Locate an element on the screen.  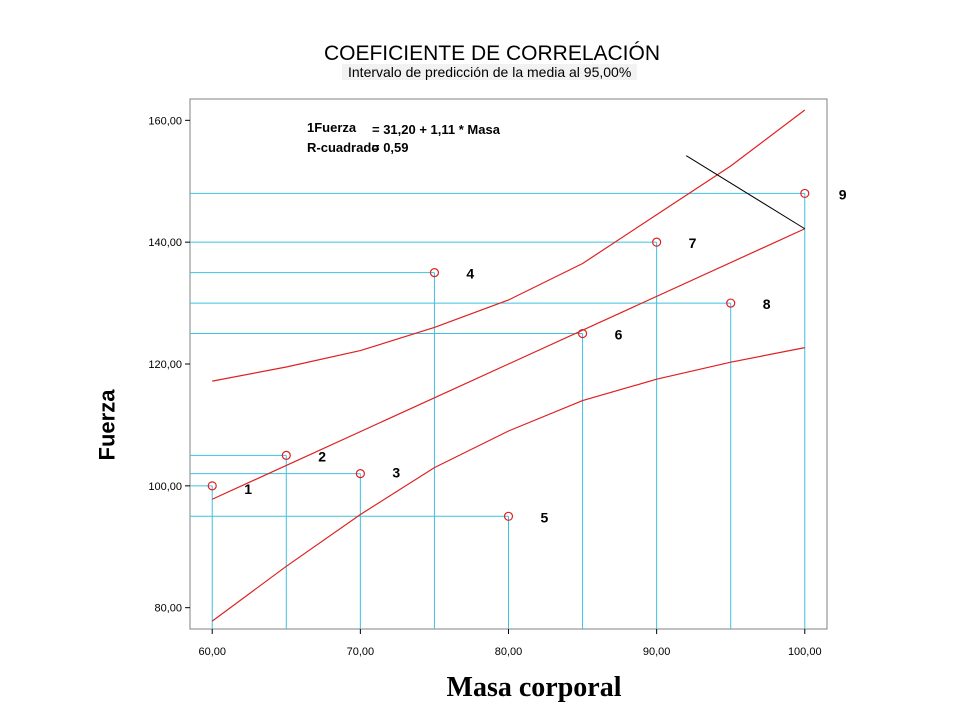
point-label: 2 is located at coordinates (322, 456).